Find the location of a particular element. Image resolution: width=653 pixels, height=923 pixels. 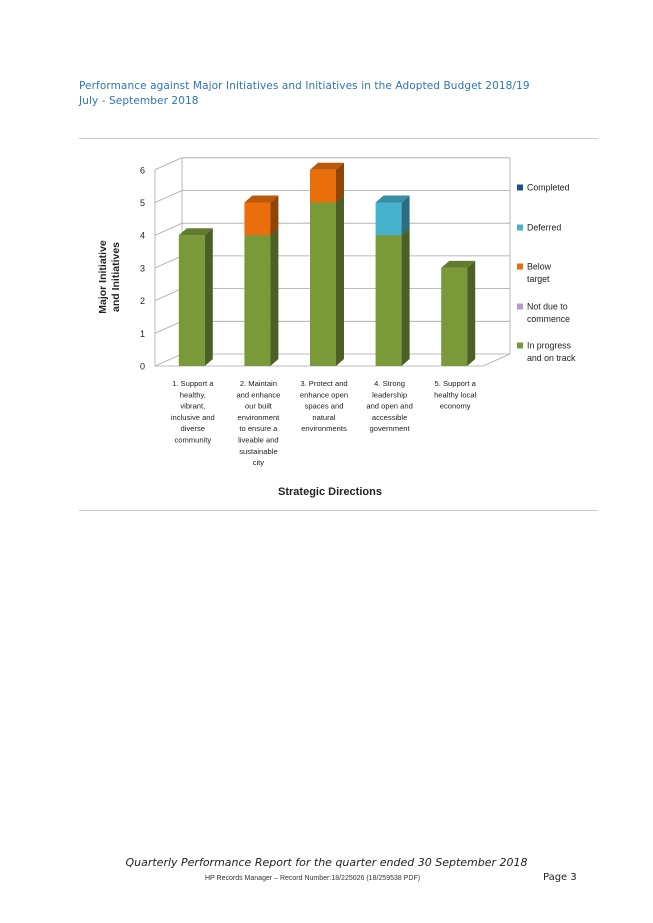

y-tick-label: 4 is located at coordinates (142, 236).